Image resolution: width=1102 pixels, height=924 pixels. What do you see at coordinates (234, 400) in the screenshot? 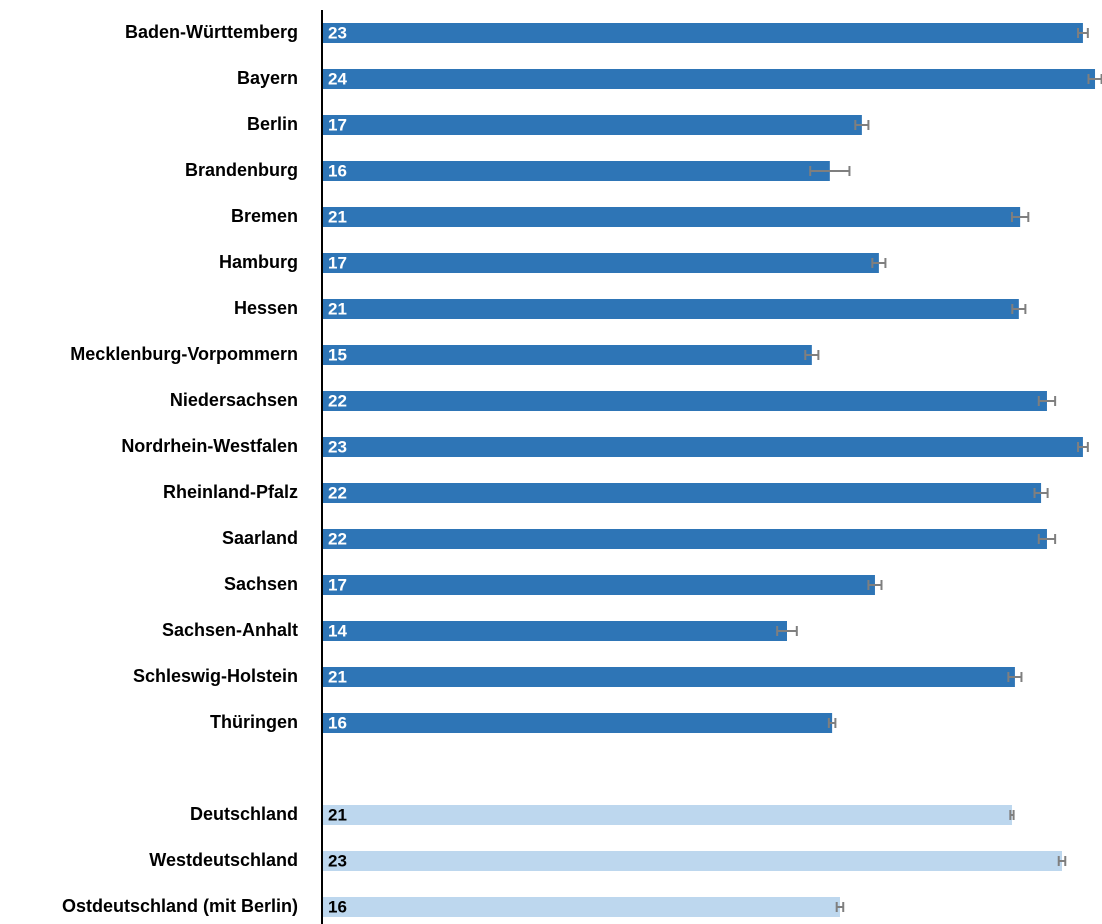
I see `category-label: Niedersachsen` at bounding box center [234, 400].